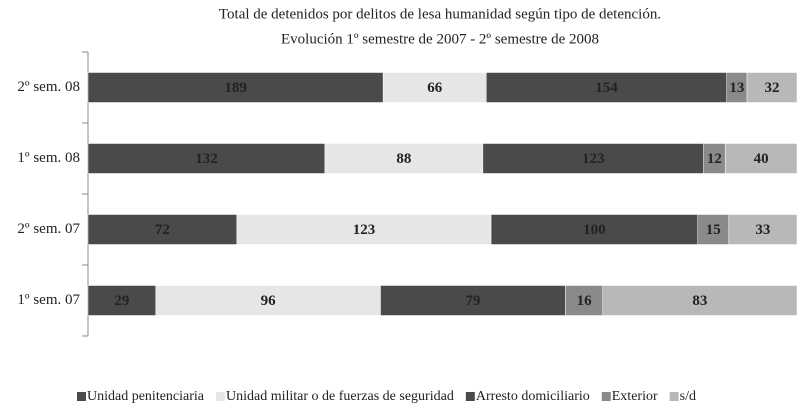  Describe the element at coordinates (48, 300) in the screenshot. I see `y-tick-label: 1º sem. 07` at that location.